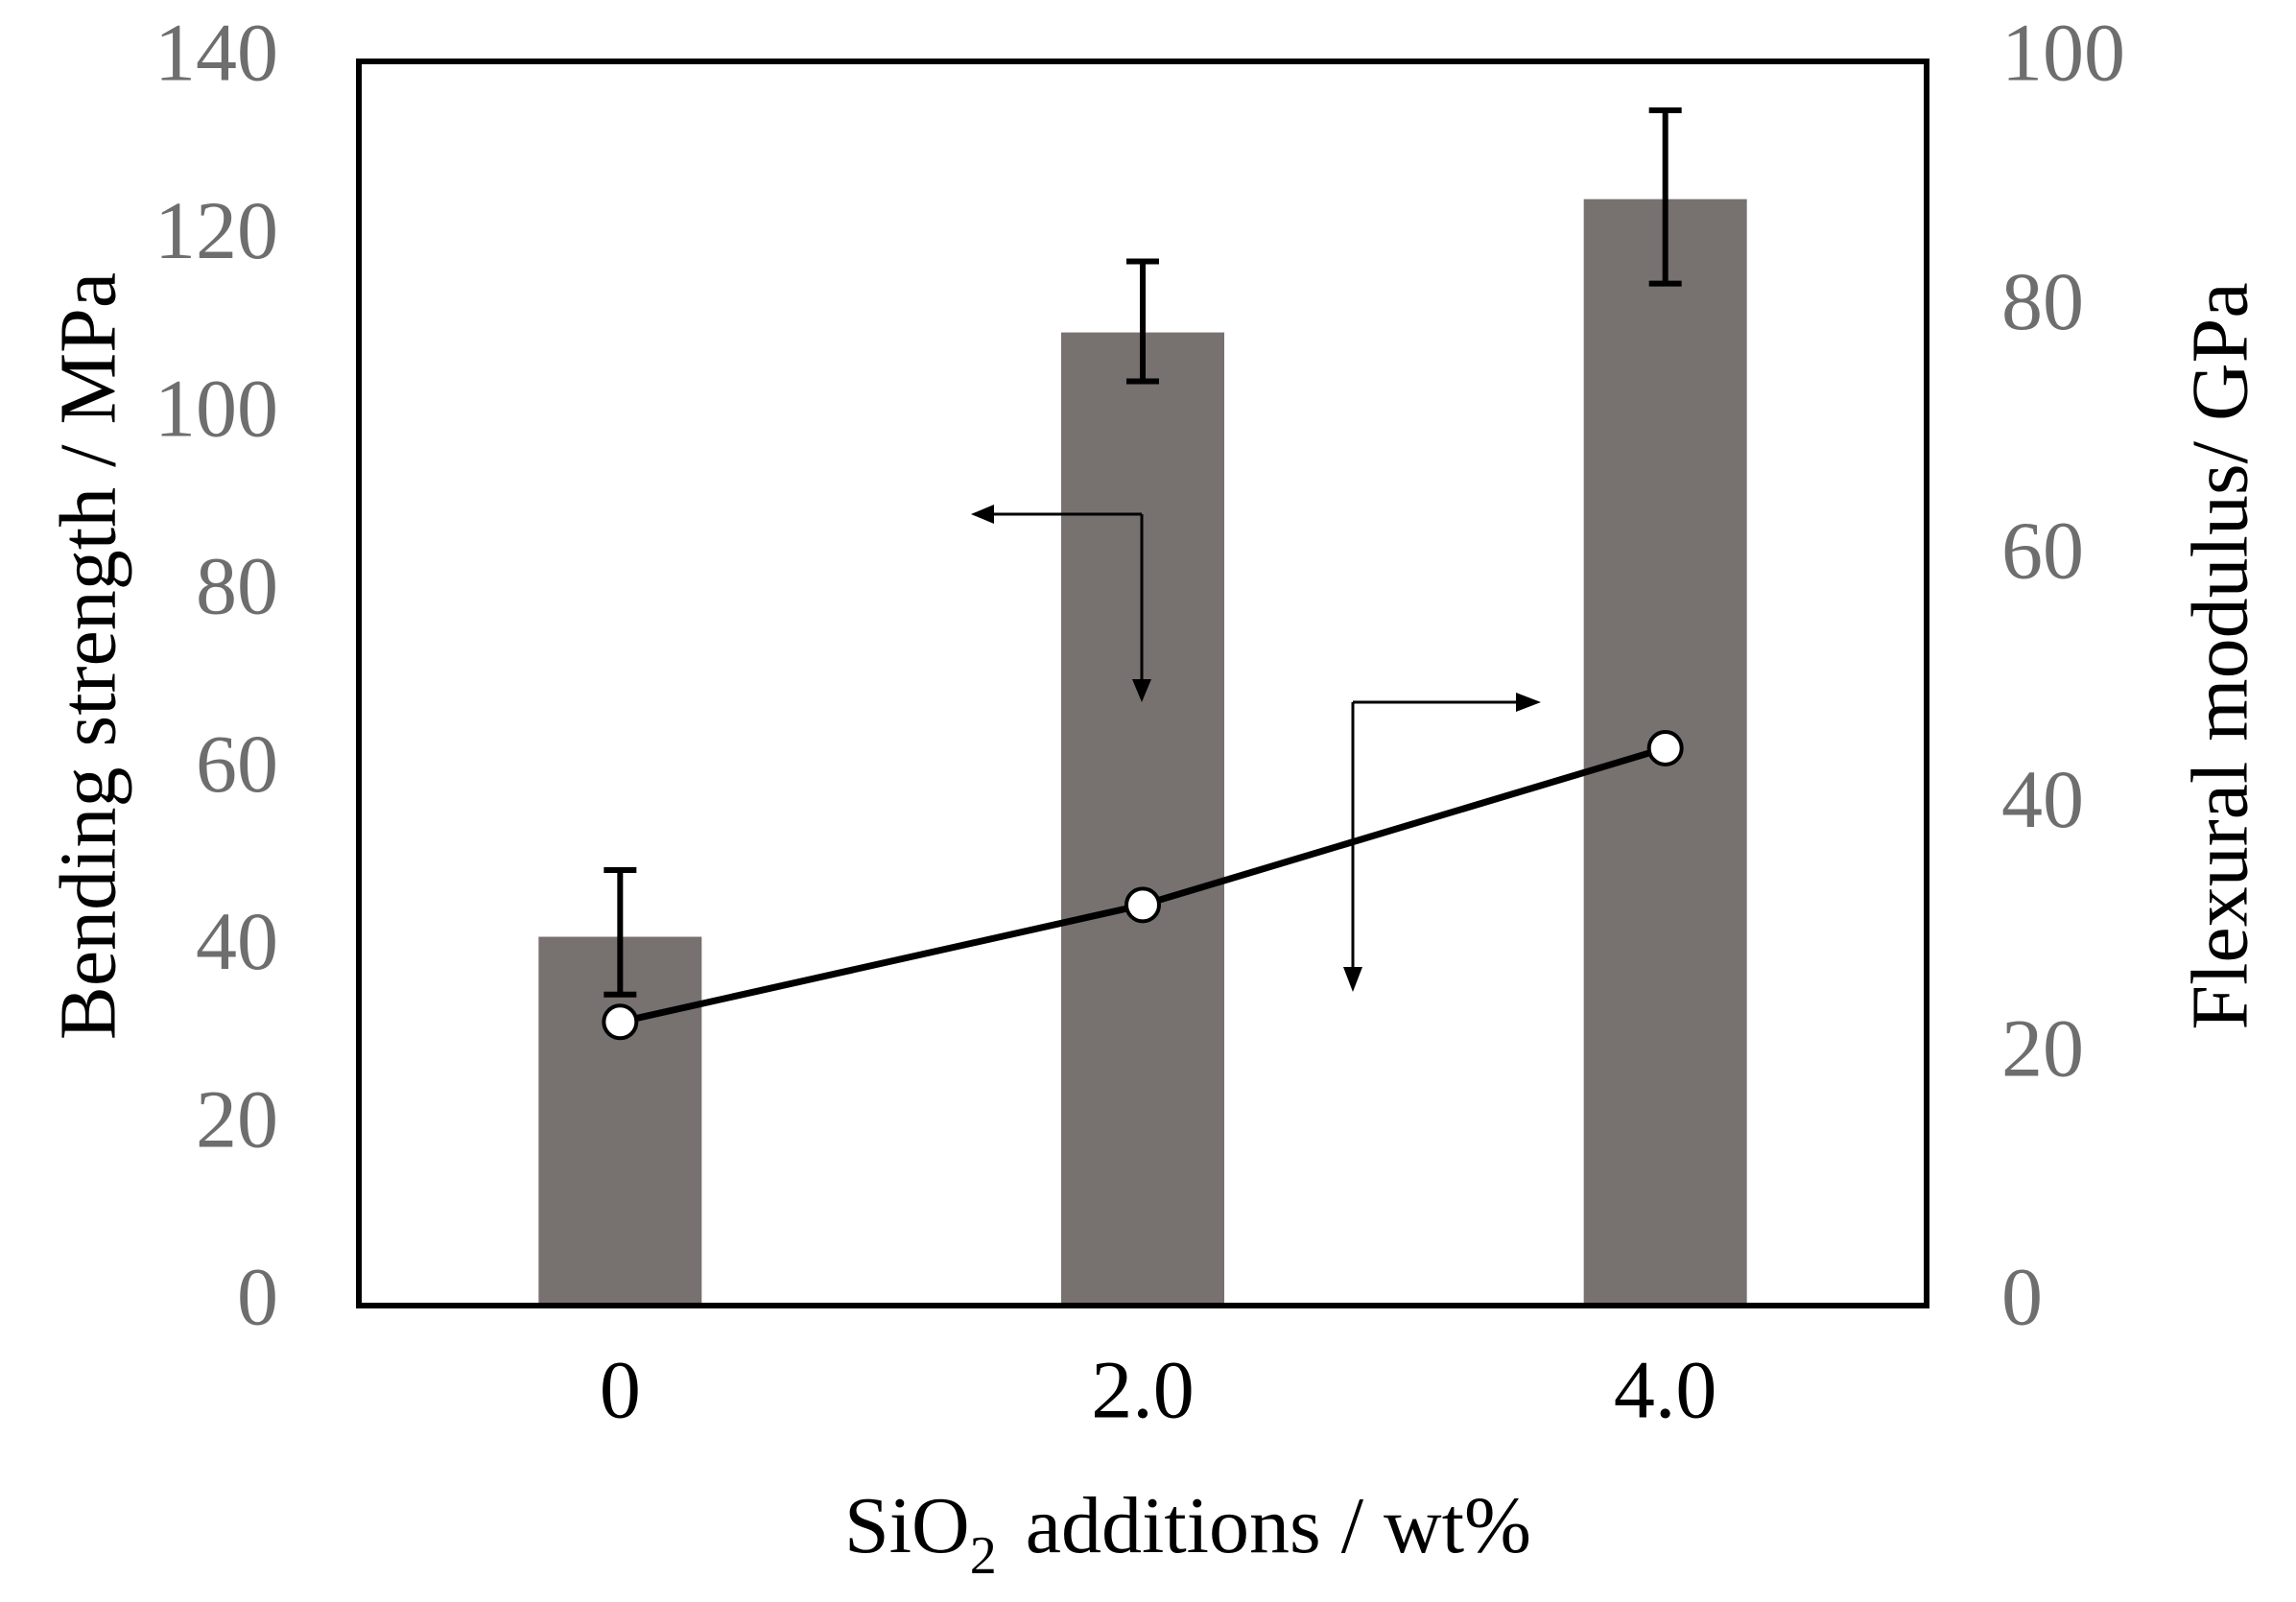 The image size is (2296, 1602). Describe the element at coordinates (237, 1119) in the screenshot. I see `left-tick-label: 20` at that location.